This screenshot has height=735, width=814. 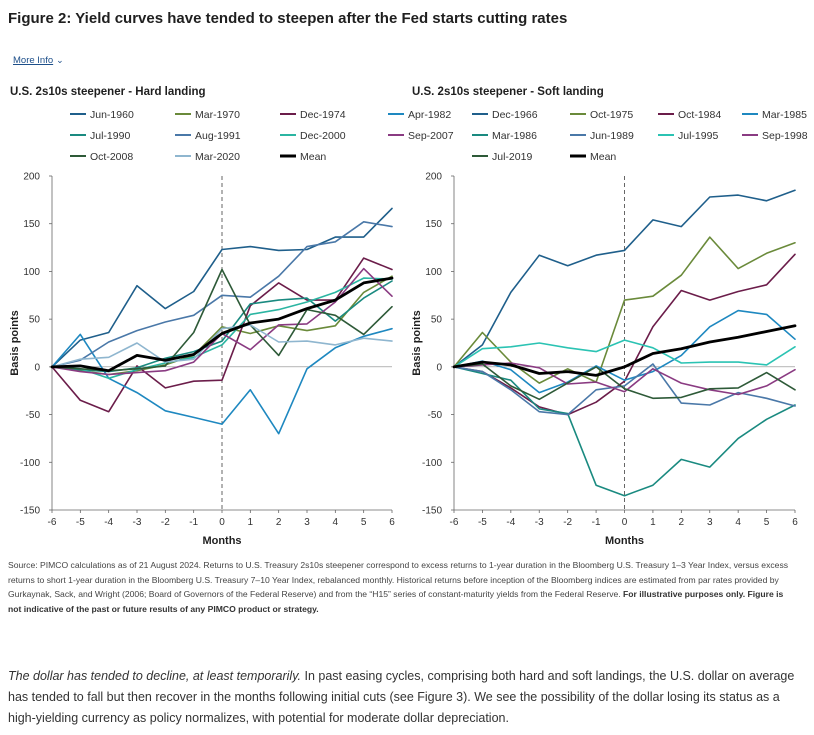 What do you see at coordinates (429, 115) in the screenshot?
I see `legend-label: Apr-1982` at bounding box center [429, 115].